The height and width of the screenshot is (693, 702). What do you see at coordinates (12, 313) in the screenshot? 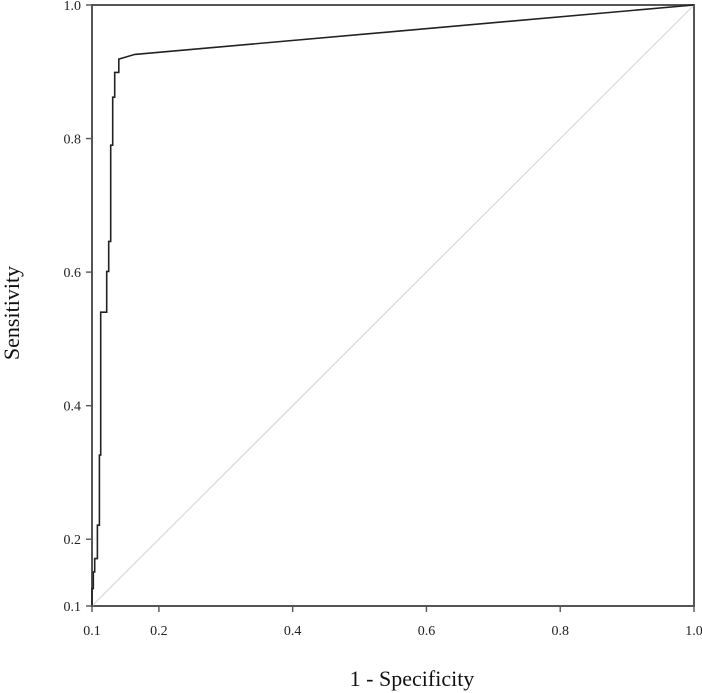
I see `y-axis-title: Sensitivity` at bounding box center [12, 313].